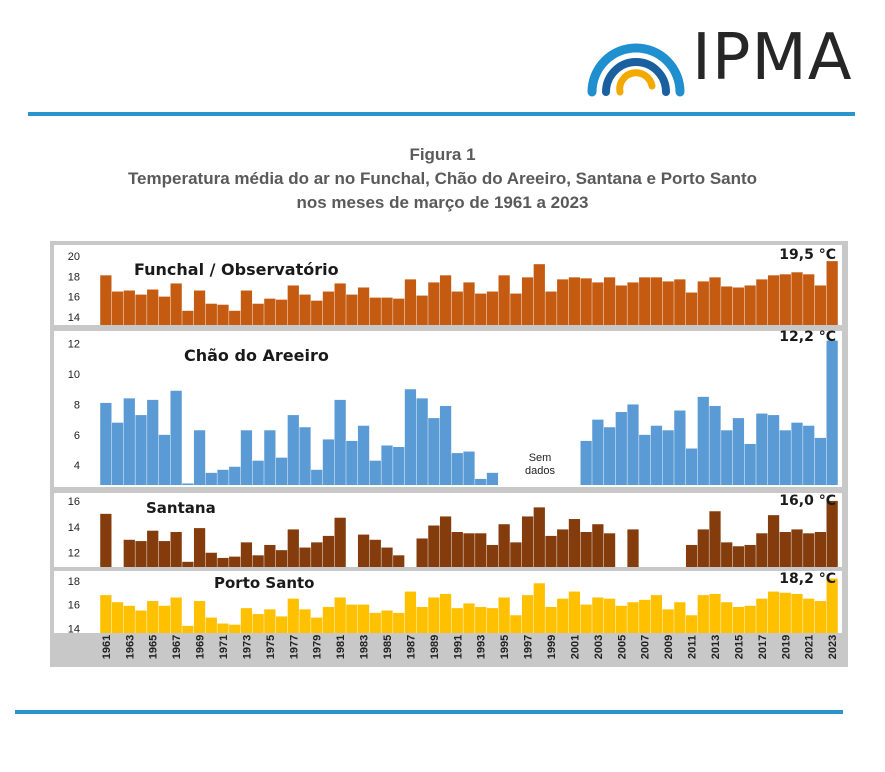 The image size is (885, 772). Describe the element at coordinates (716, 647) in the screenshot. I see `x-tick-2013: 2013` at that location.